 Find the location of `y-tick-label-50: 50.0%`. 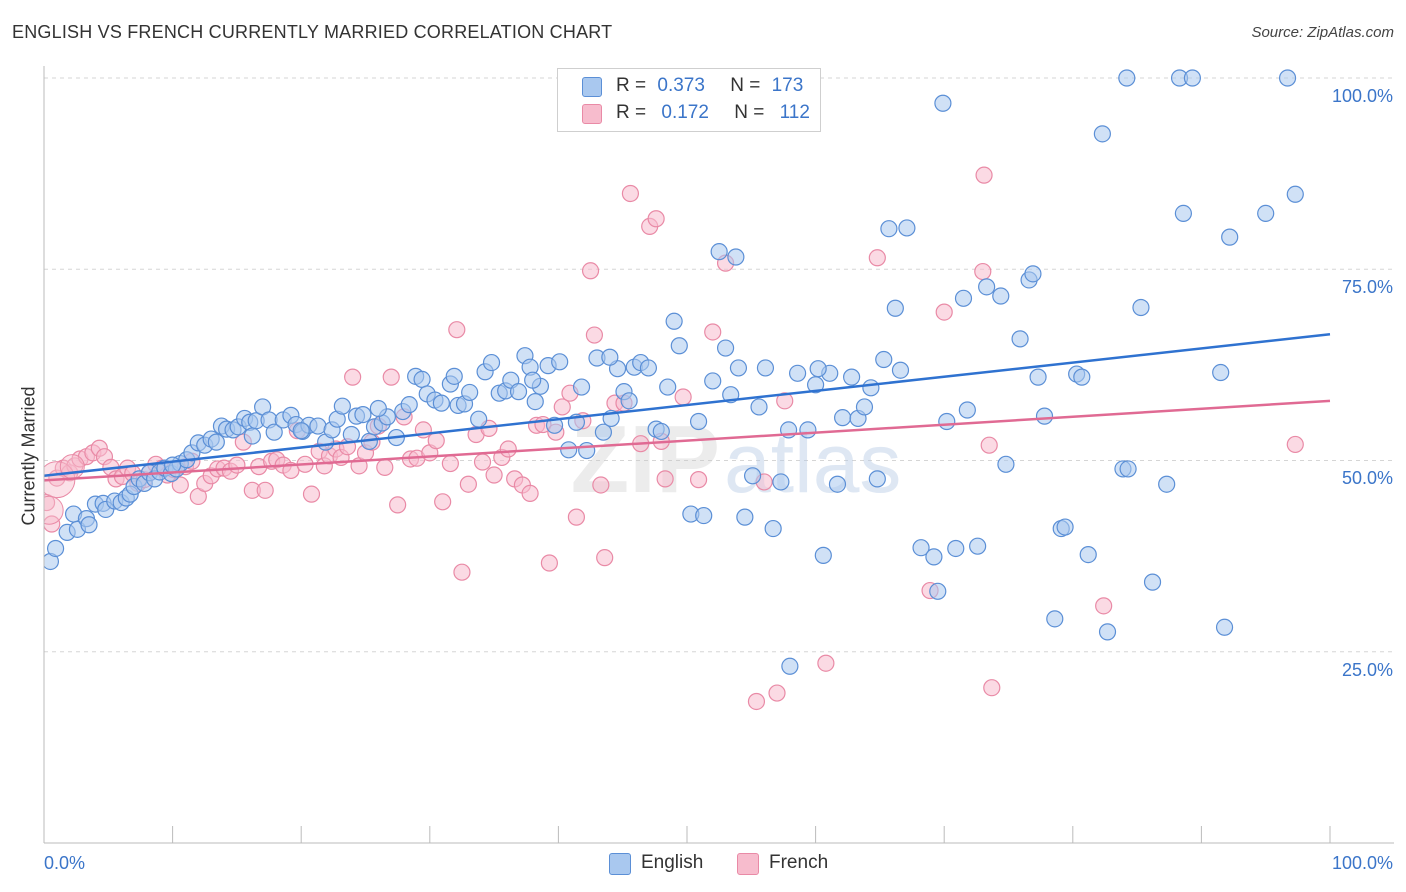

y-tick-label-50: 50.0% is located at coordinates (1367, 478).